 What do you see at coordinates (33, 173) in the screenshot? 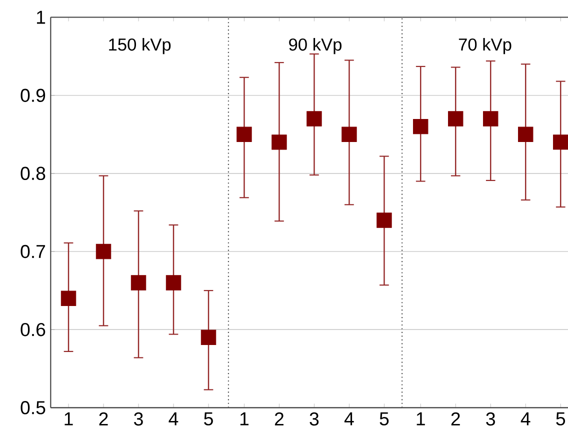
I see `y-tick-label: 0.8` at bounding box center [33, 173].